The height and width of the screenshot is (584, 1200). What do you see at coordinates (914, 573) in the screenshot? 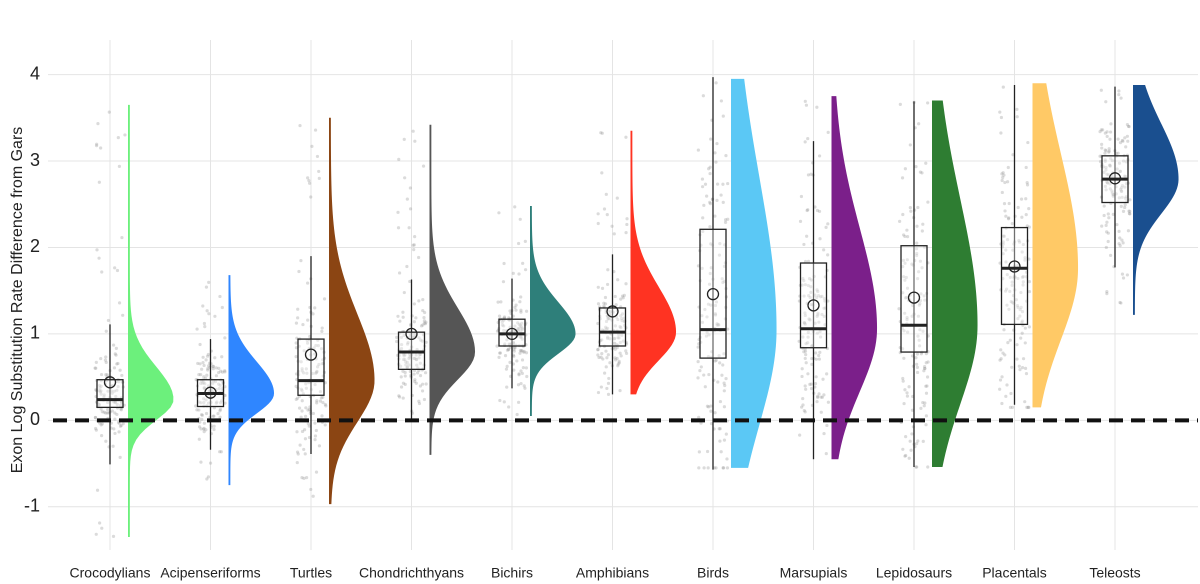
I see `x-tick-label: Lepidosaurs` at bounding box center [914, 573].